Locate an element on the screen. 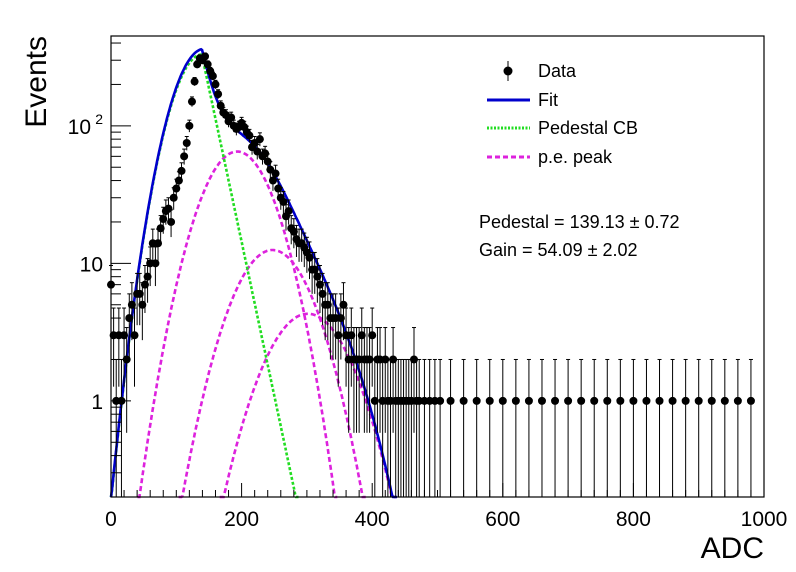 The width and height of the screenshot is (796, 572). x-tick-label: 1000 is located at coordinates (764, 519).